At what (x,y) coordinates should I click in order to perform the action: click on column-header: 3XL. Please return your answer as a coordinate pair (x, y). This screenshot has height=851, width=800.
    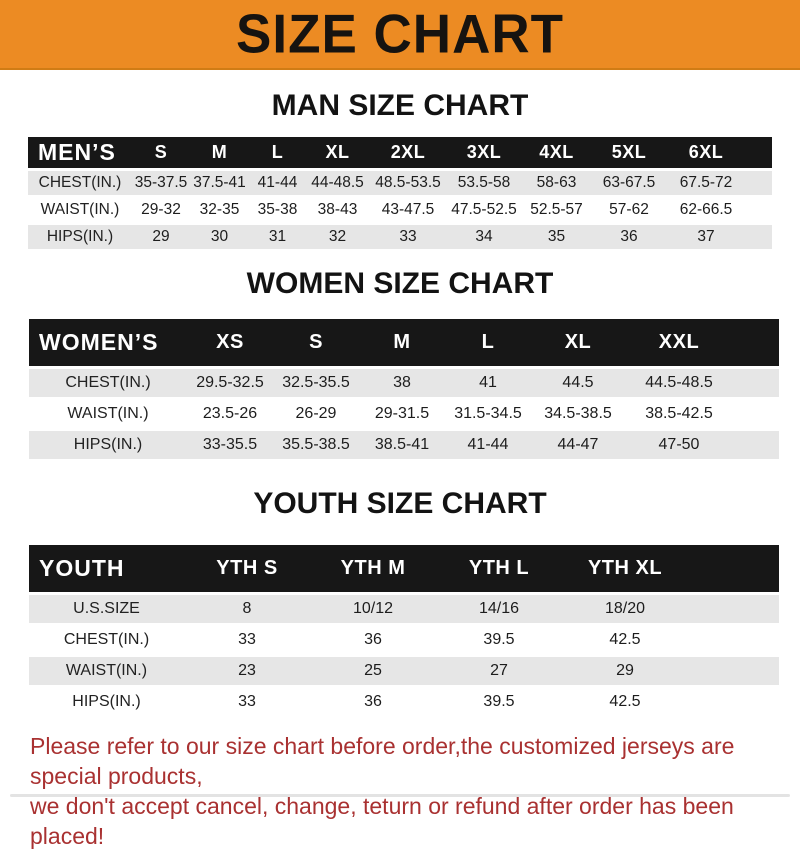
    Looking at the image, I should click on (484, 152).